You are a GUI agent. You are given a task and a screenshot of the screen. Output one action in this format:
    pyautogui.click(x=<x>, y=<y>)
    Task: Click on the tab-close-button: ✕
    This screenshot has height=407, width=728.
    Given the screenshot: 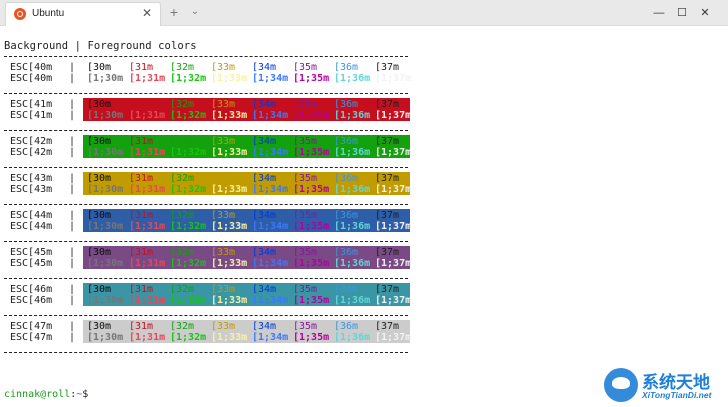 What is the action you would take?
    pyautogui.click(x=147, y=13)
    